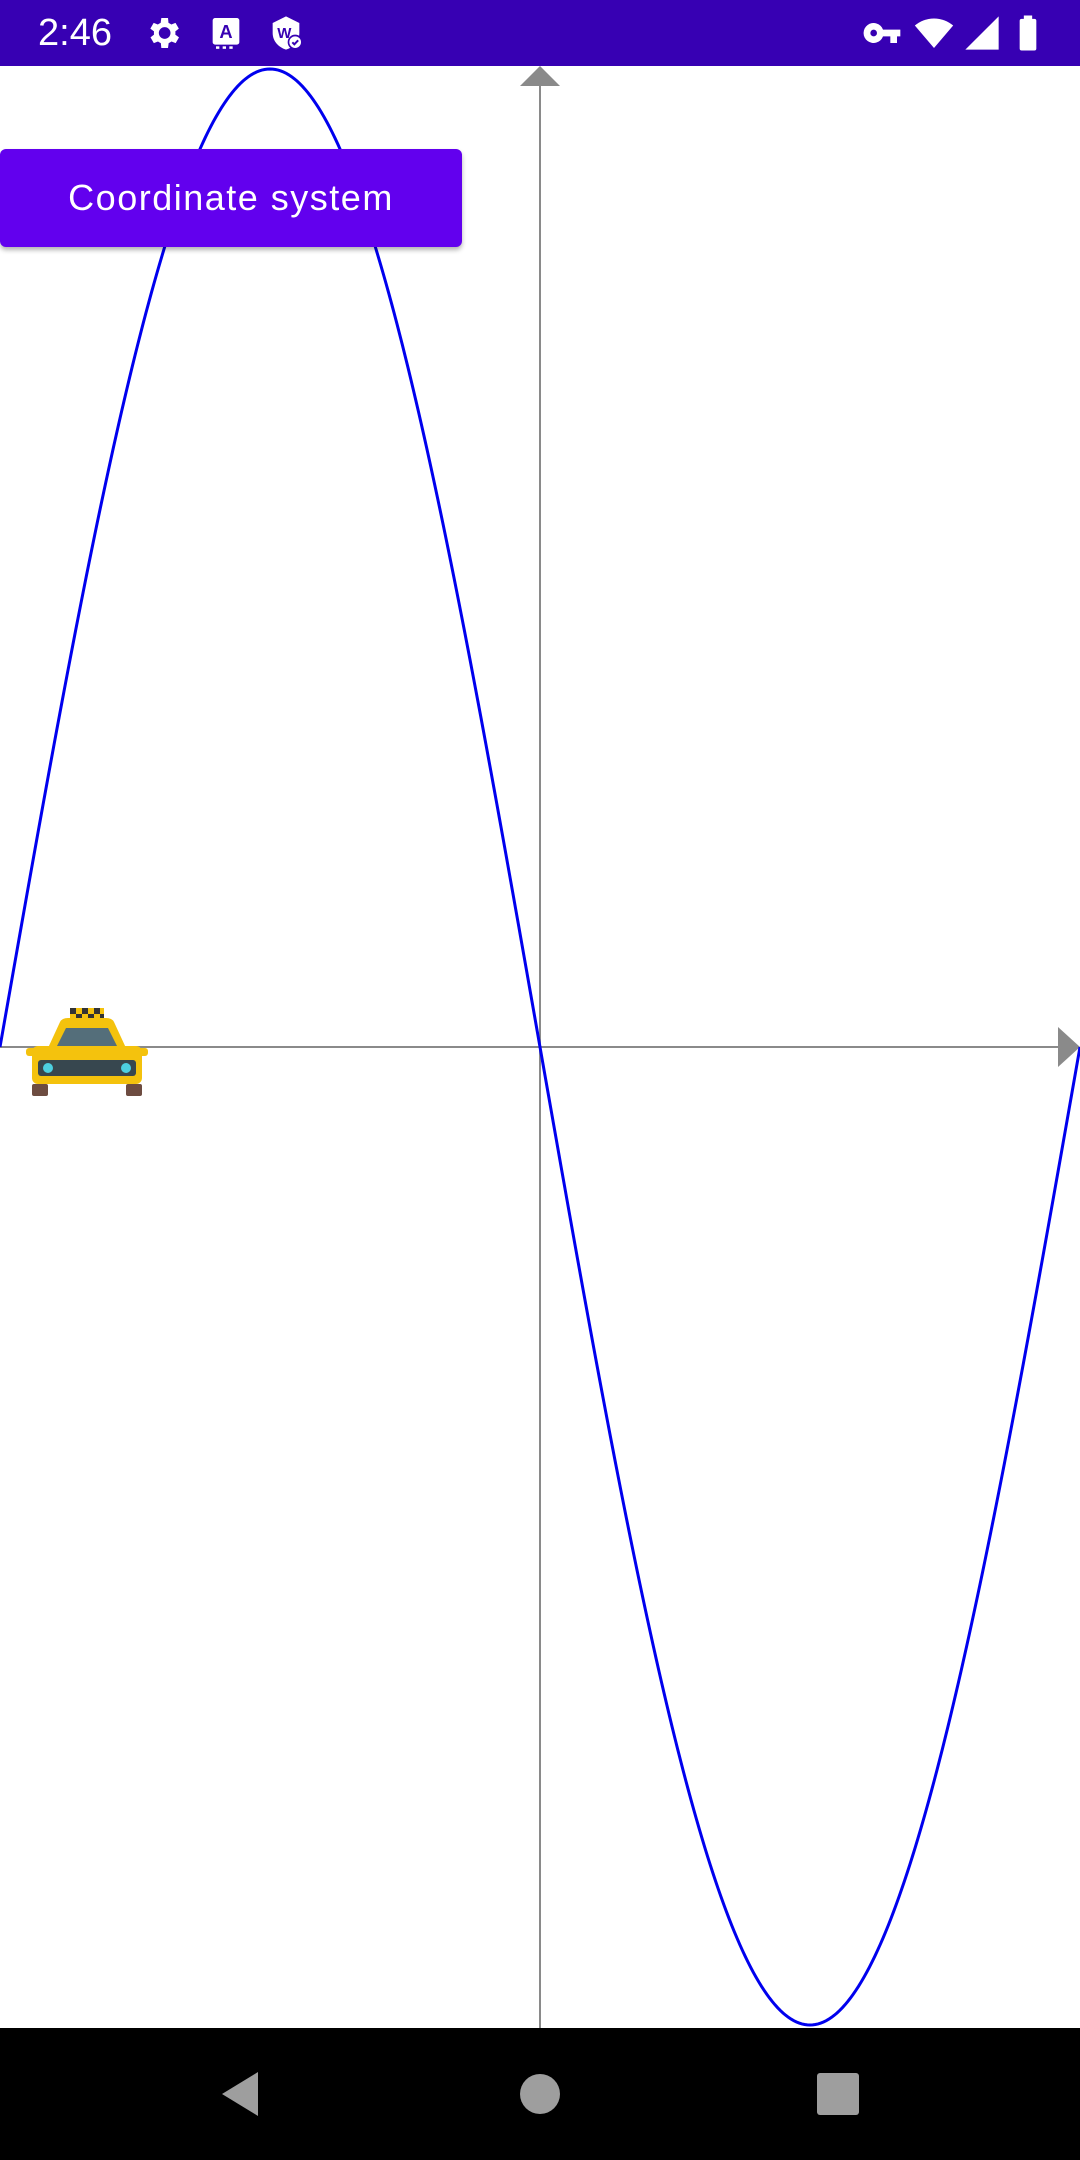 This screenshot has width=1080, height=2160. What do you see at coordinates (540, 33) in the screenshot?
I see `status-bar: 2:46 A W` at bounding box center [540, 33].